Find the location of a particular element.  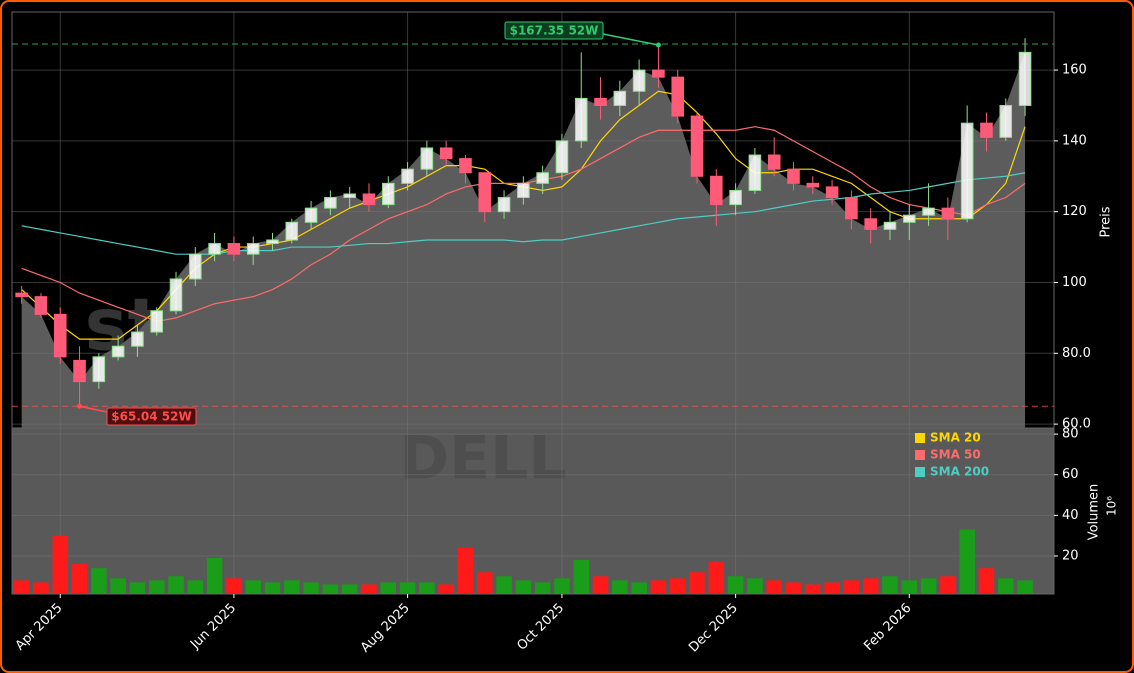

annotation-arrowhead is located at coordinates (658, 45).